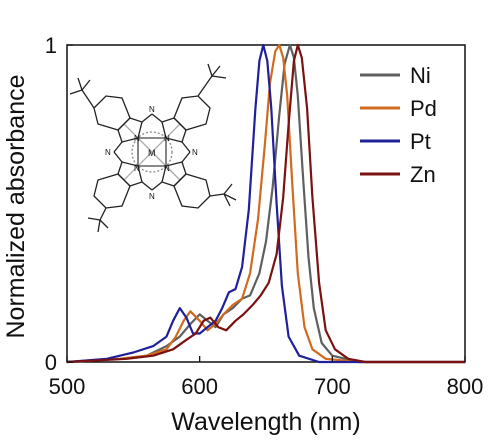 The height and width of the screenshot is (447, 494). Describe the element at coordinates (465, 386) in the screenshot. I see `x-tick-label-800: 800` at that location.